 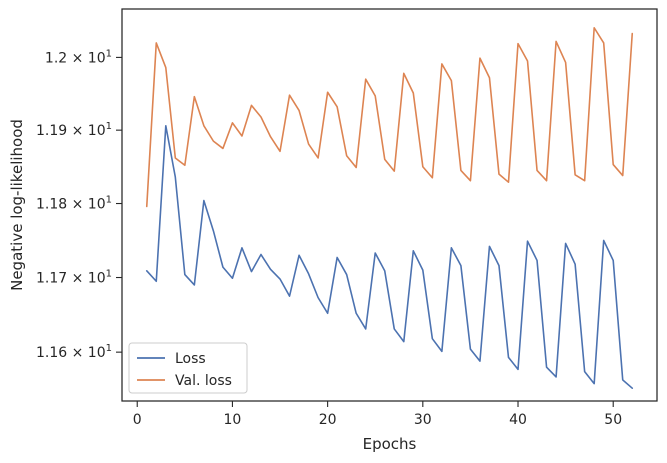 I want to click on x-tick-label: 10, so click(x=233, y=420).